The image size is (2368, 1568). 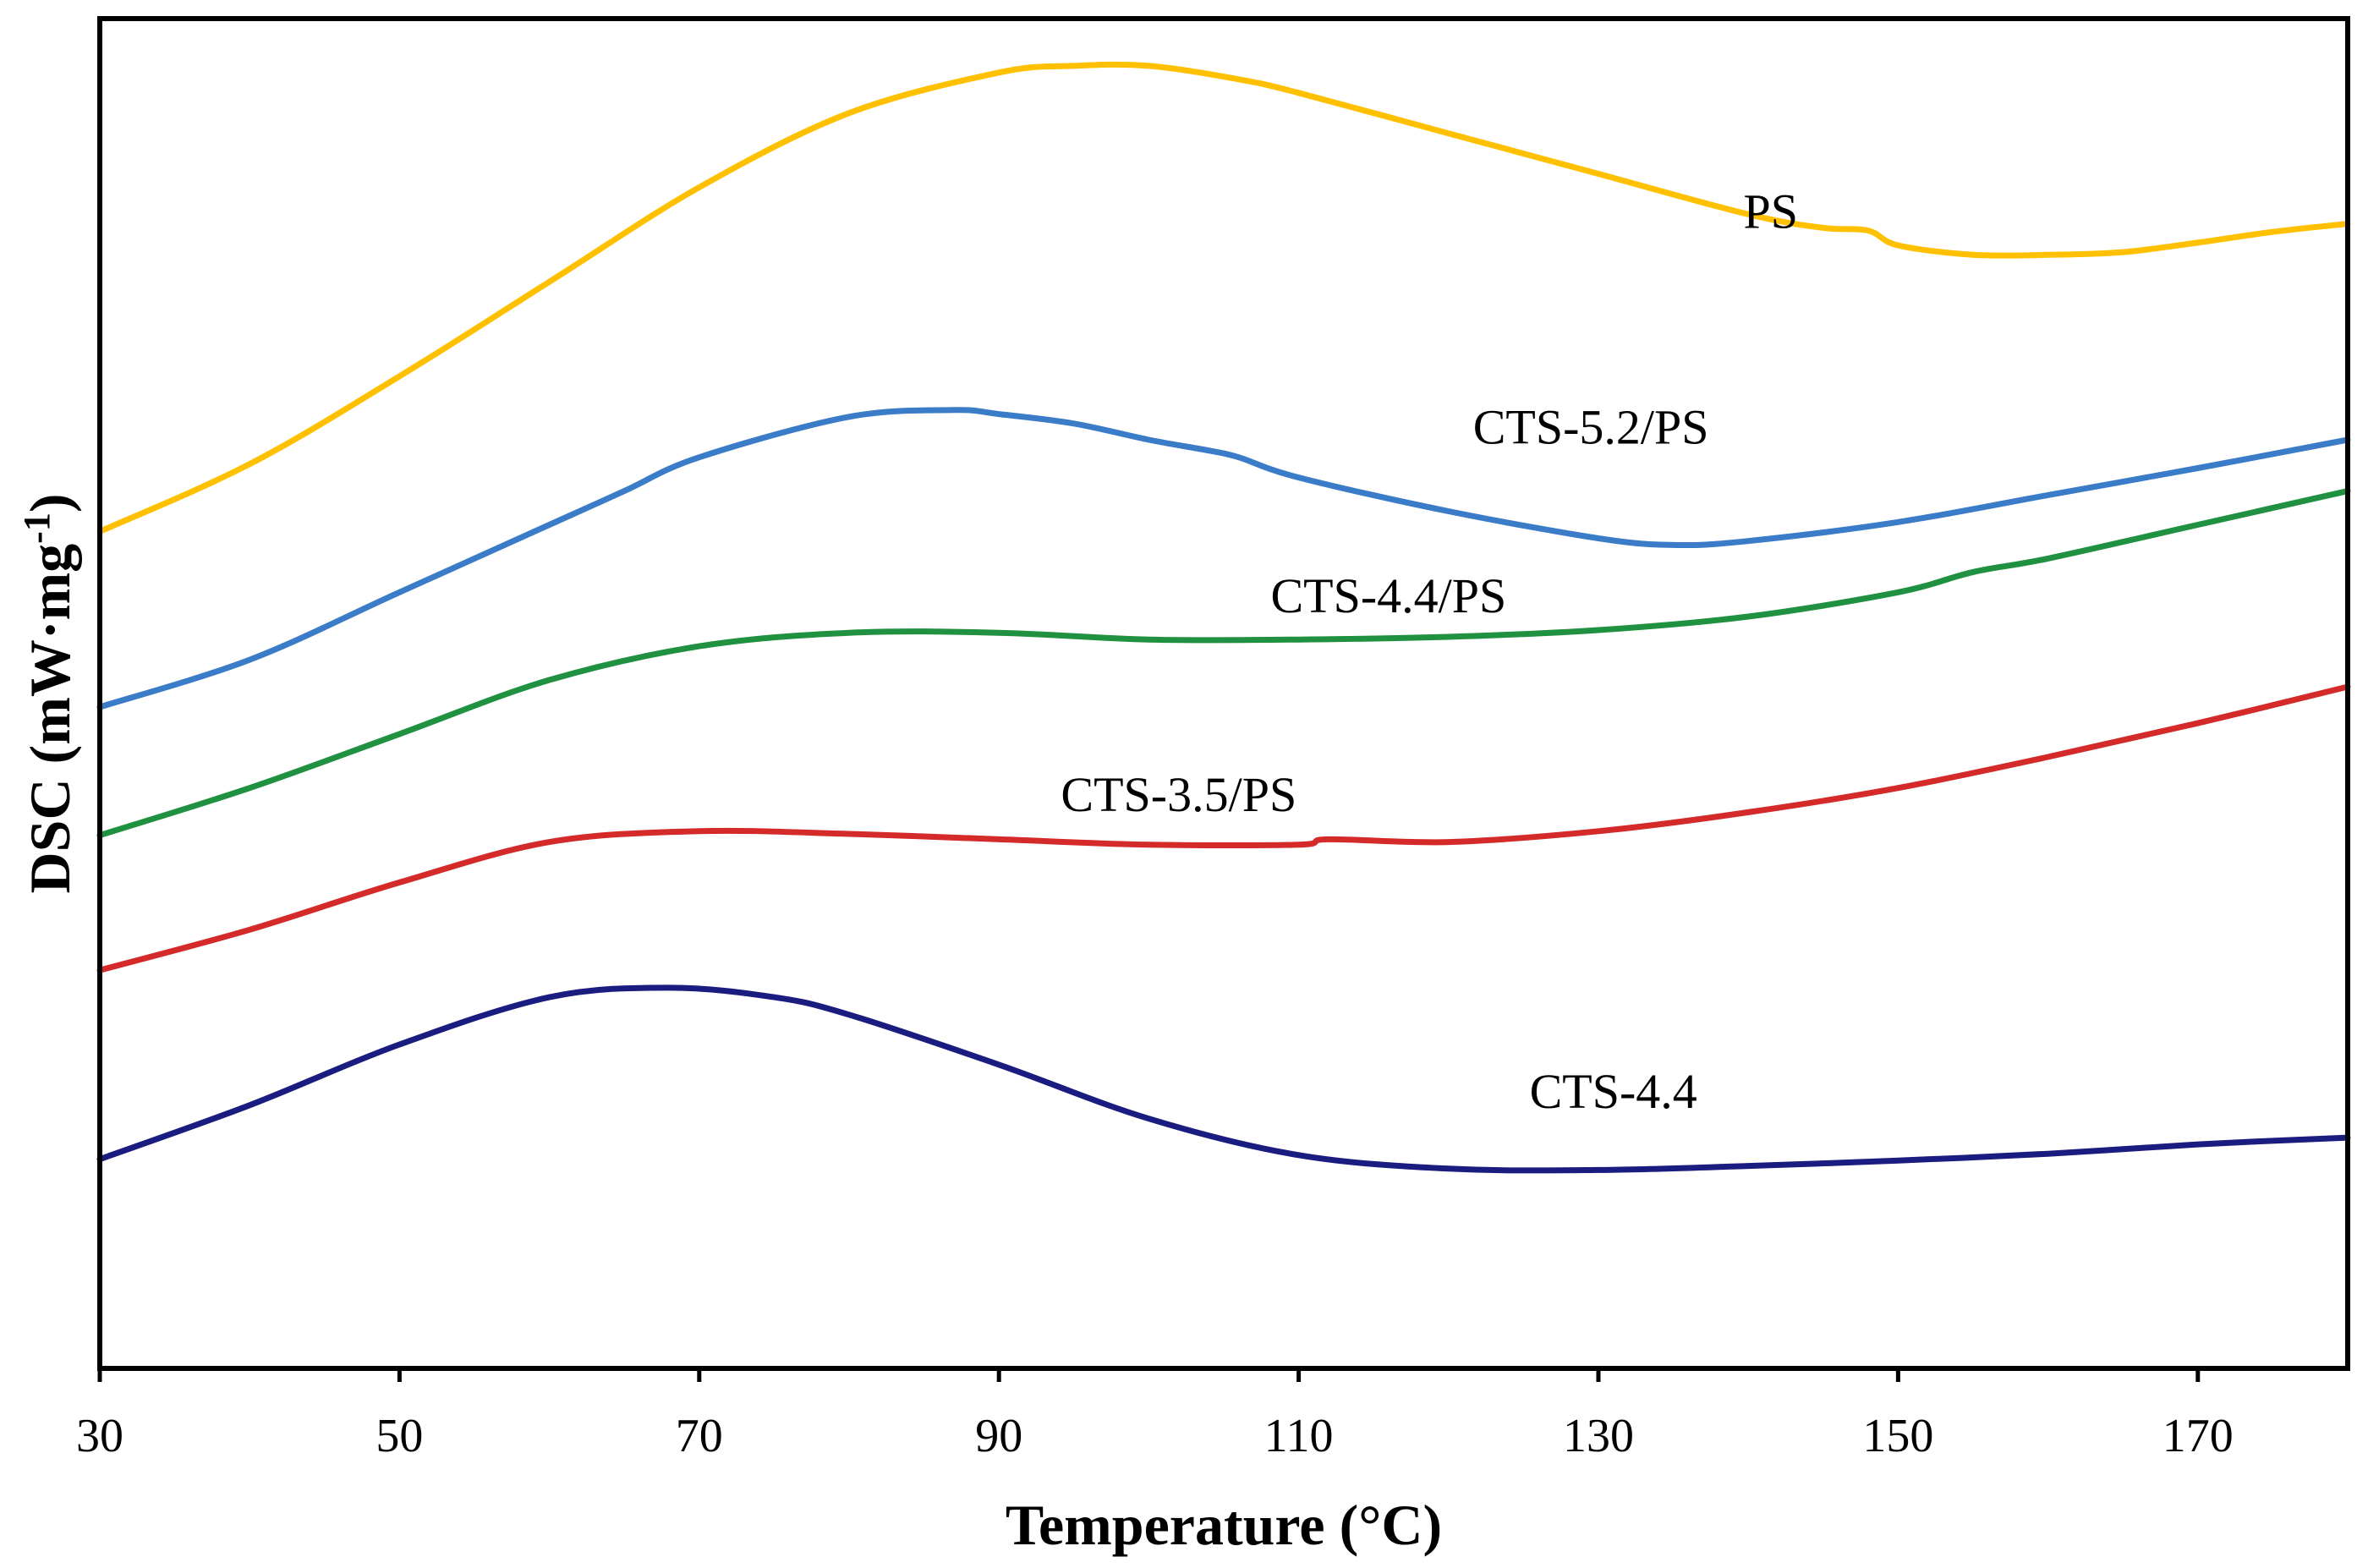 I want to click on x-tick-label: 150, so click(x=1897, y=1436).